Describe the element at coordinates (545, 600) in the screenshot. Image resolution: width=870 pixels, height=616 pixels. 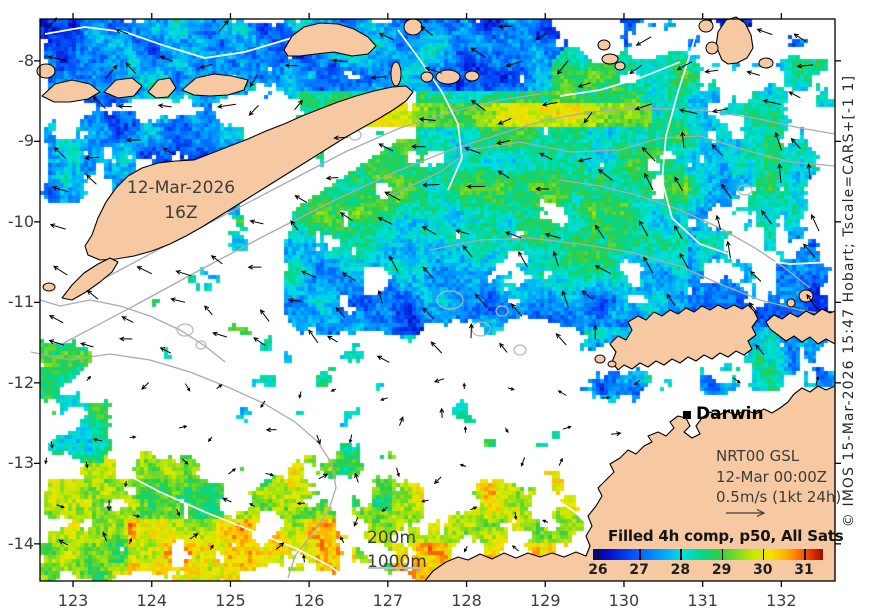
I see `x-tick-label: 129` at that location.